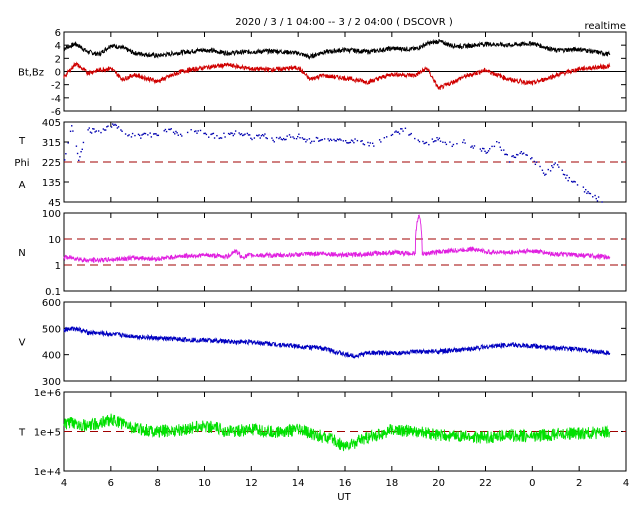 The image size is (640, 517). What do you see at coordinates (56, 99) in the screenshot?
I see `magnetic-field-ytick-label: -4` at bounding box center [56, 99].